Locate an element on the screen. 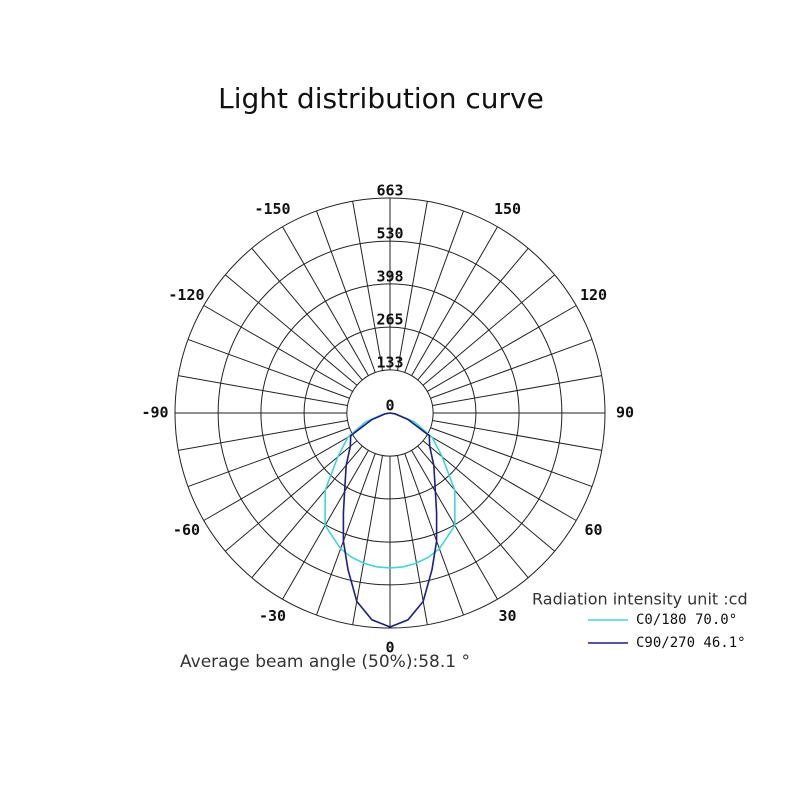  r-tick-label: 265 is located at coordinates (389, 320).